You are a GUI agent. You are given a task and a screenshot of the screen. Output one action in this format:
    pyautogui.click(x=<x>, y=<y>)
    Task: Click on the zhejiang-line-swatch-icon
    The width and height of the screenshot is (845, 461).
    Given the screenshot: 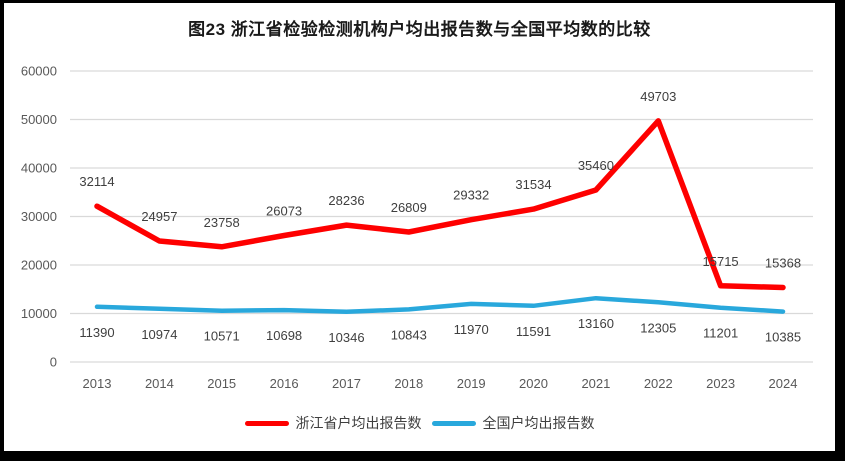 What is the action you would take?
    pyautogui.click(x=266, y=423)
    